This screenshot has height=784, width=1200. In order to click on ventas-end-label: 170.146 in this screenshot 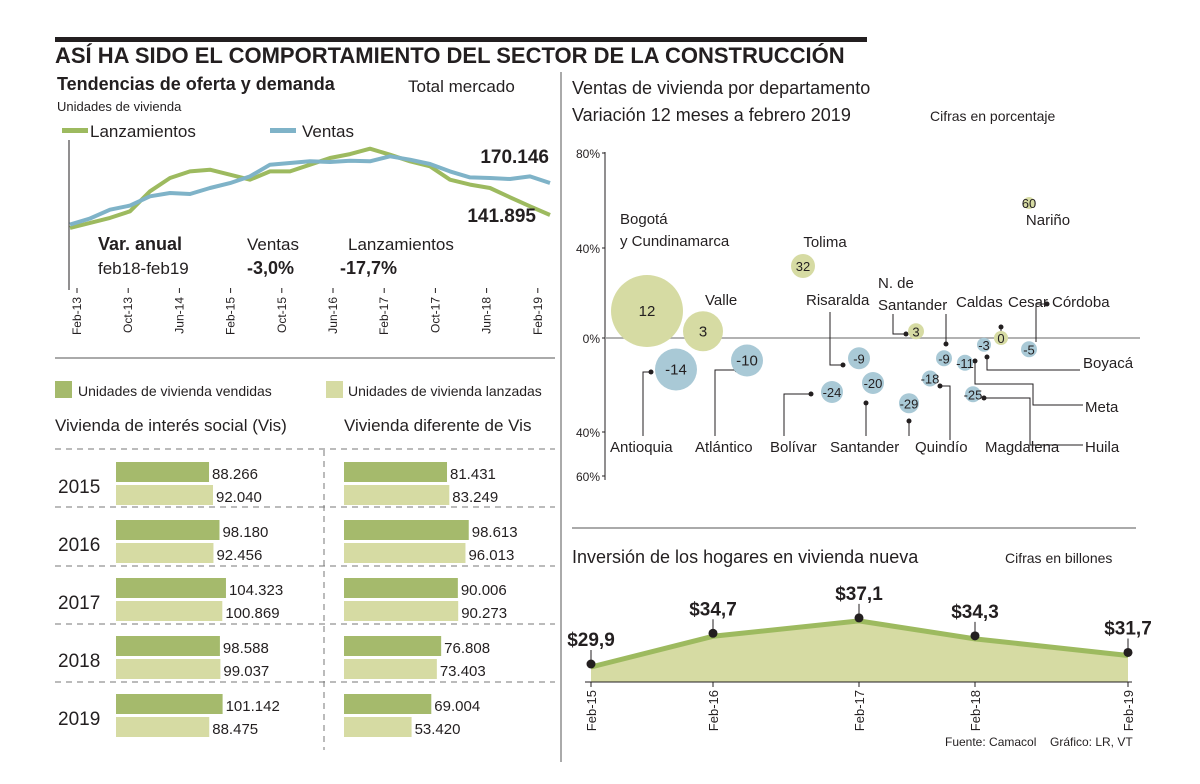, I will do `click(514, 157)`.